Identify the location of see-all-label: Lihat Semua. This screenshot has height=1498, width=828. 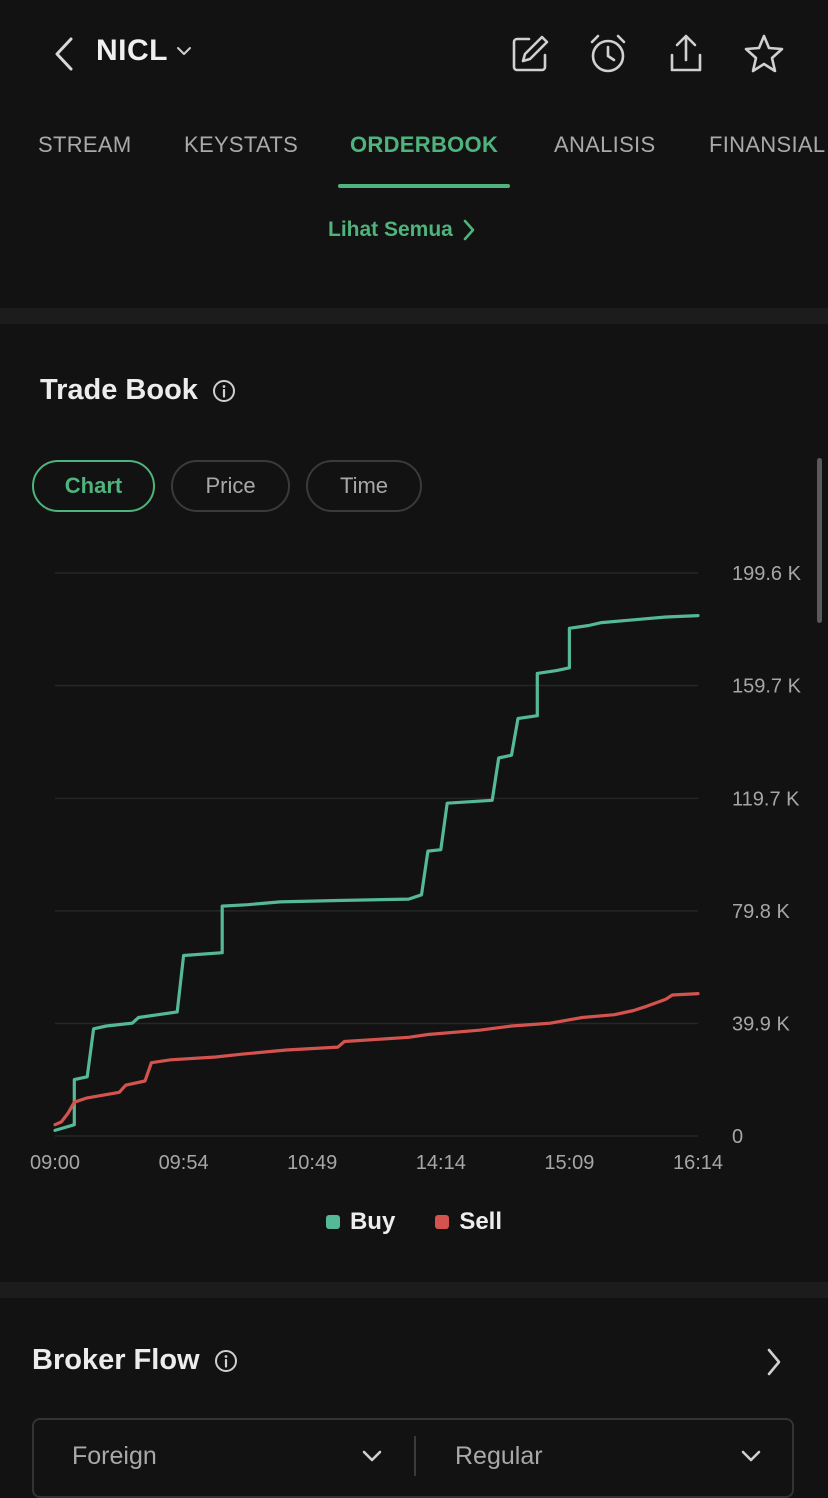
(390, 229).